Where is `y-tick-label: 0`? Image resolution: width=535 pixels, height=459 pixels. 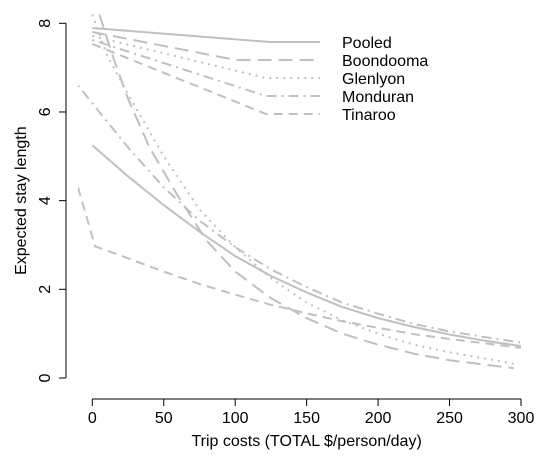
y-tick-label: 0 is located at coordinates (45, 377).